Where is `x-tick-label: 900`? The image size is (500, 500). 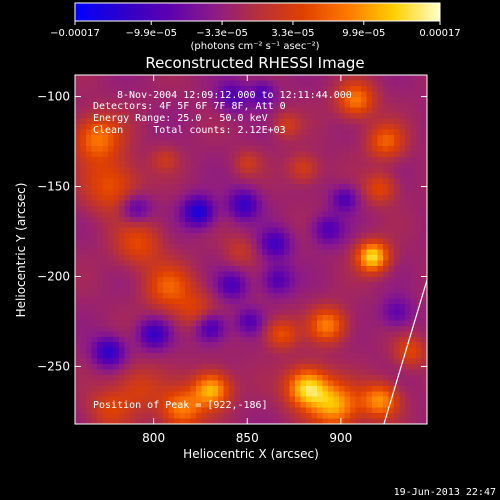
x-tick-label: 900 is located at coordinates (340, 438).